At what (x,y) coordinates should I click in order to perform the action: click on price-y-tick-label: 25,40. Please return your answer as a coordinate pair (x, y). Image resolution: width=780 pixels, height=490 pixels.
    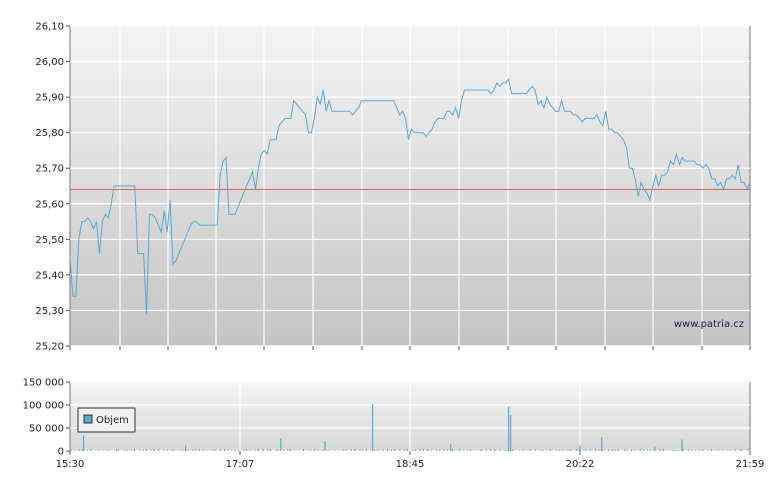
    Looking at the image, I should click on (49, 275).